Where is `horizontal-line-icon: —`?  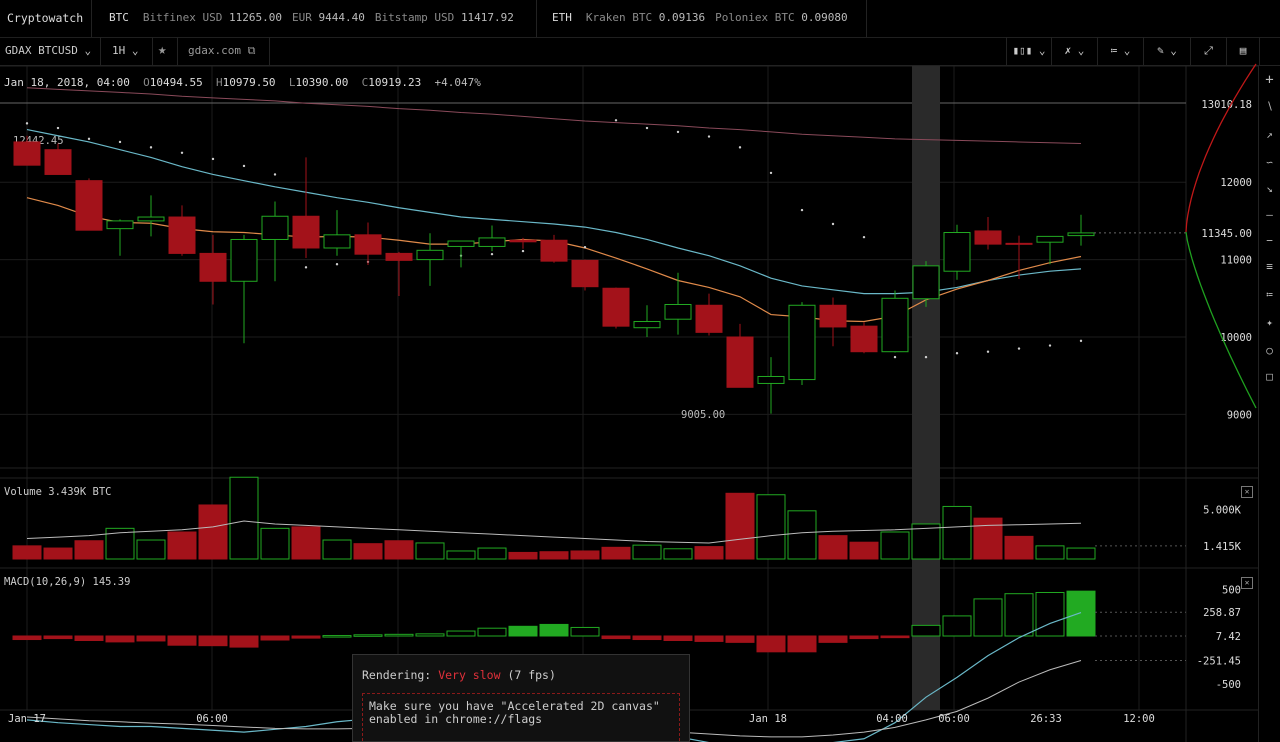 horizontal-line-icon: — is located at coordinates (1269, 214).